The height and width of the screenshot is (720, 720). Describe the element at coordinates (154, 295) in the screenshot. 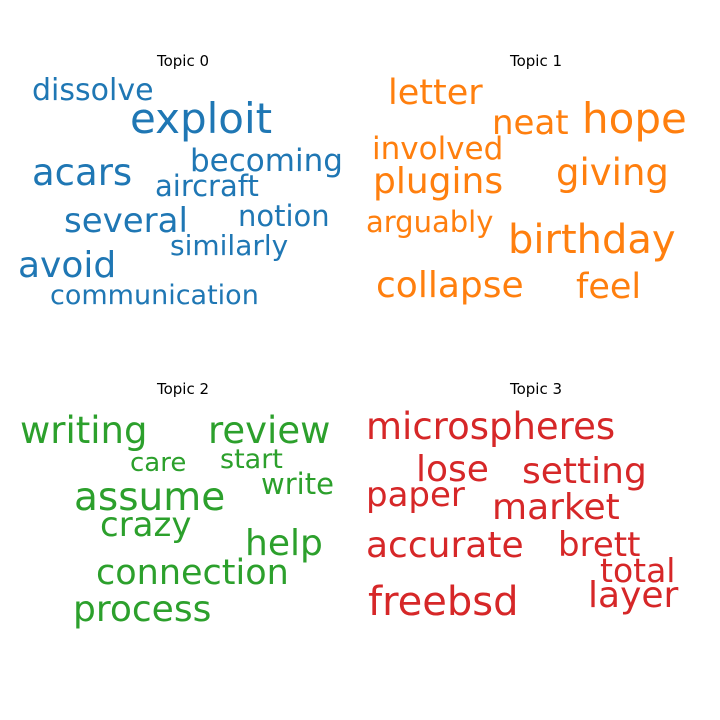

I see `topic-0-word: communication` at that location.